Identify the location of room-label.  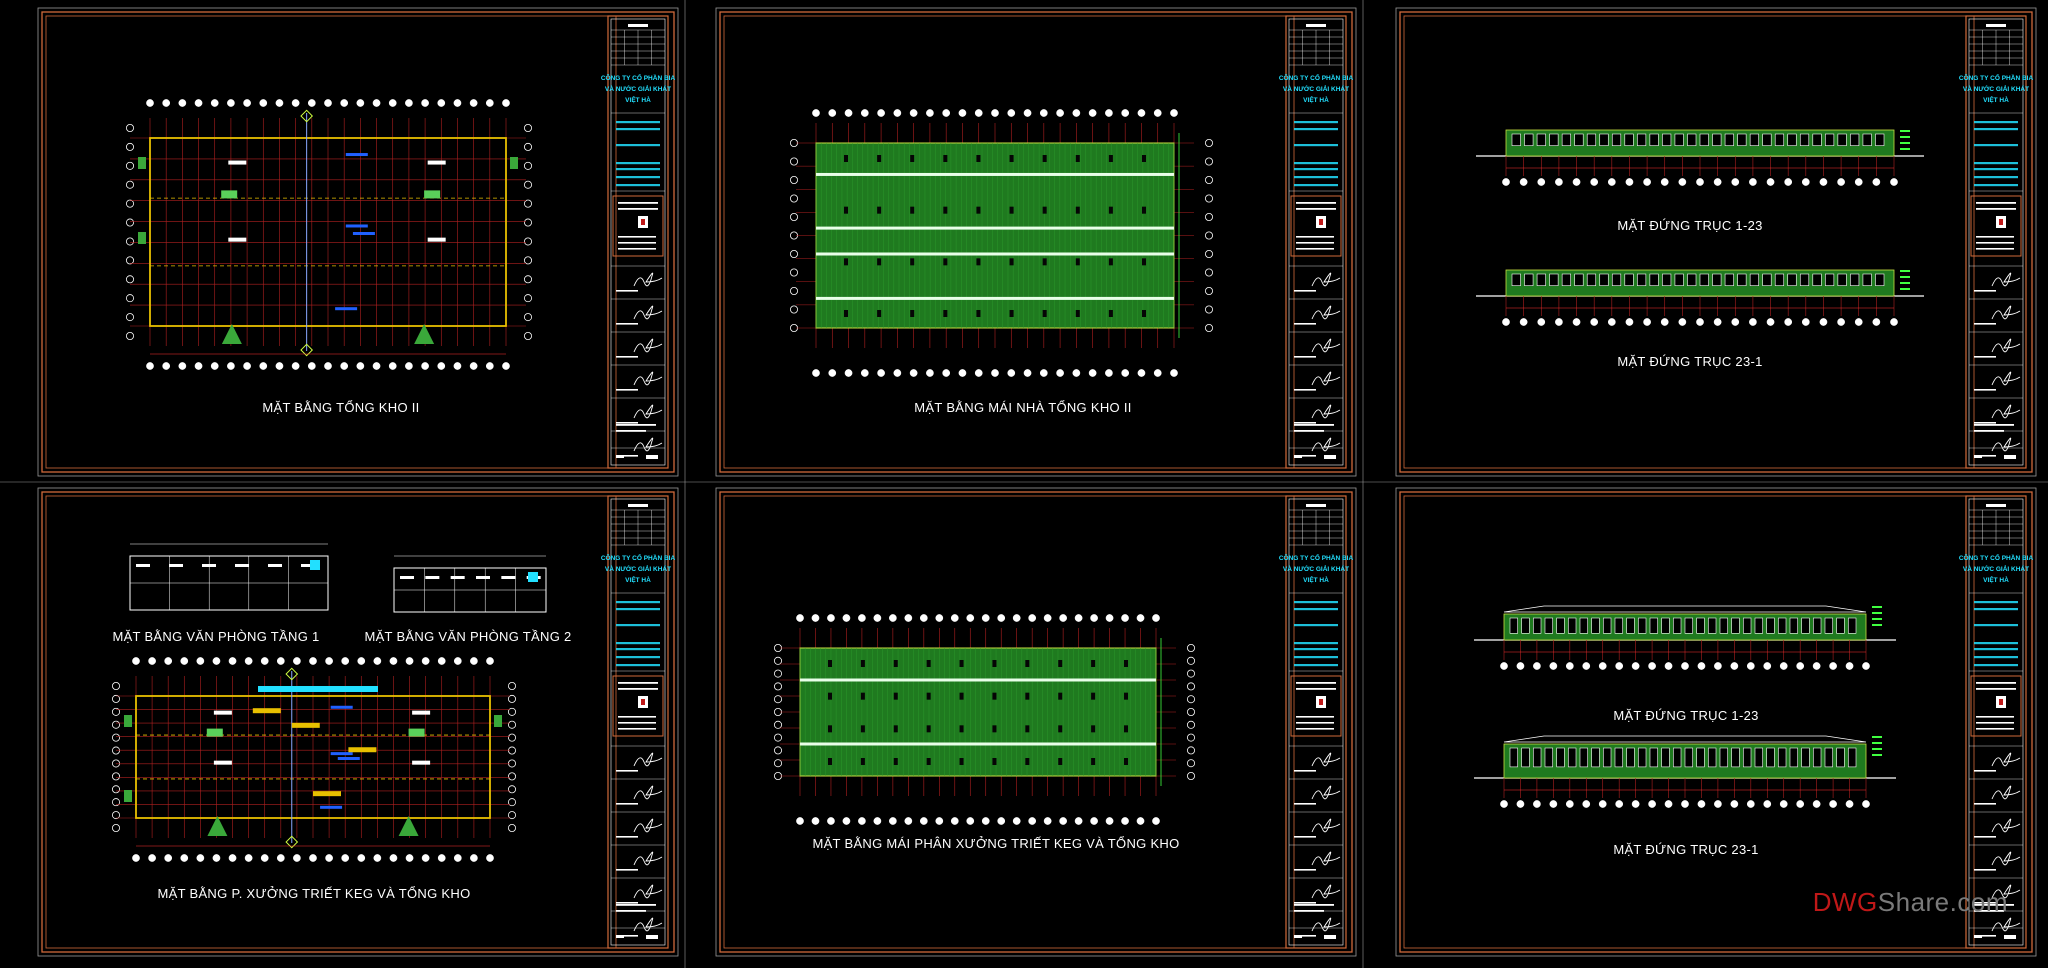
(237, 162).